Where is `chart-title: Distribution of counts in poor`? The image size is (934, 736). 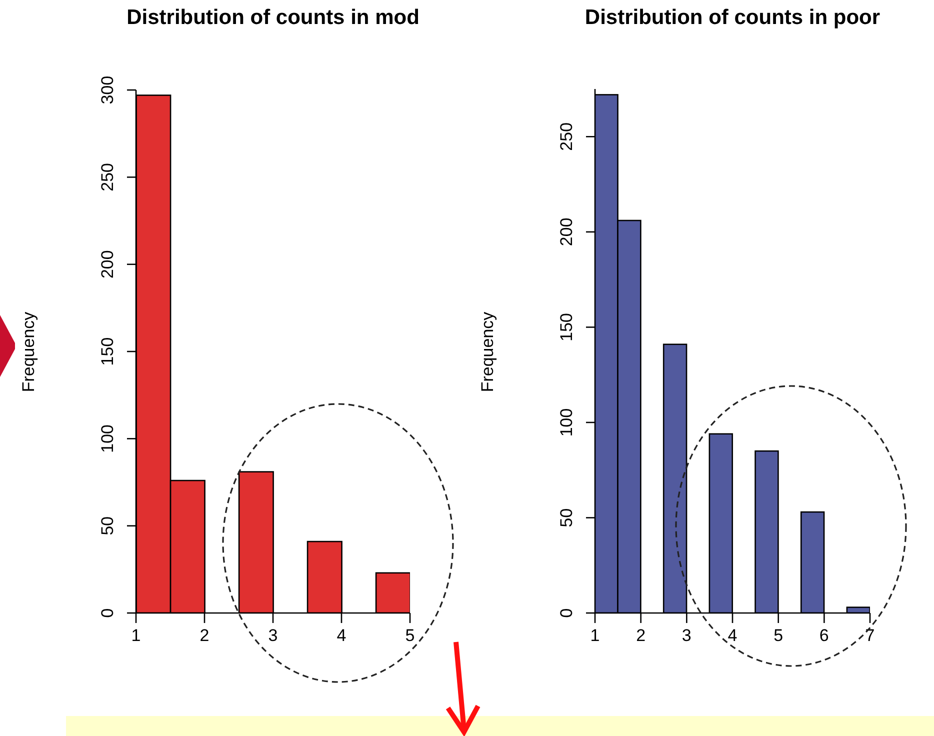
chart-title: Distribution of counts in poor is located at coordinates (733, 18).